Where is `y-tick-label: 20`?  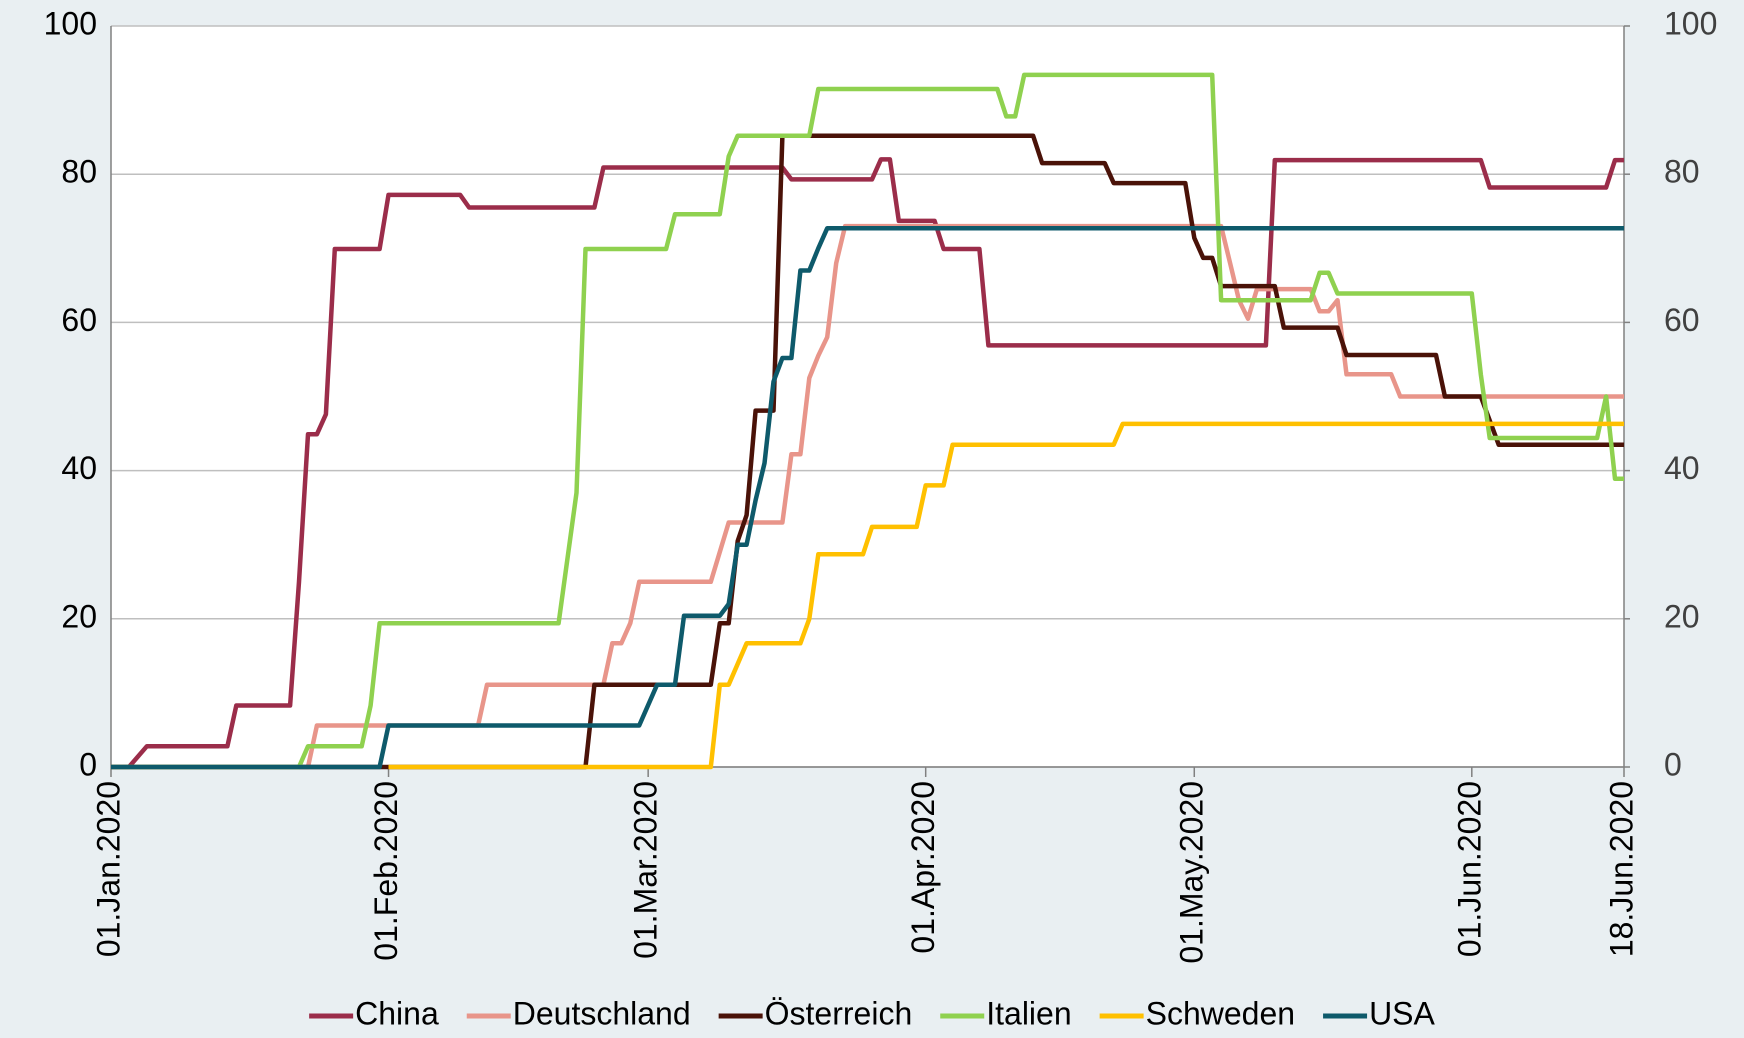 y-tick-label: 20 is located at coordinates (79, 616).